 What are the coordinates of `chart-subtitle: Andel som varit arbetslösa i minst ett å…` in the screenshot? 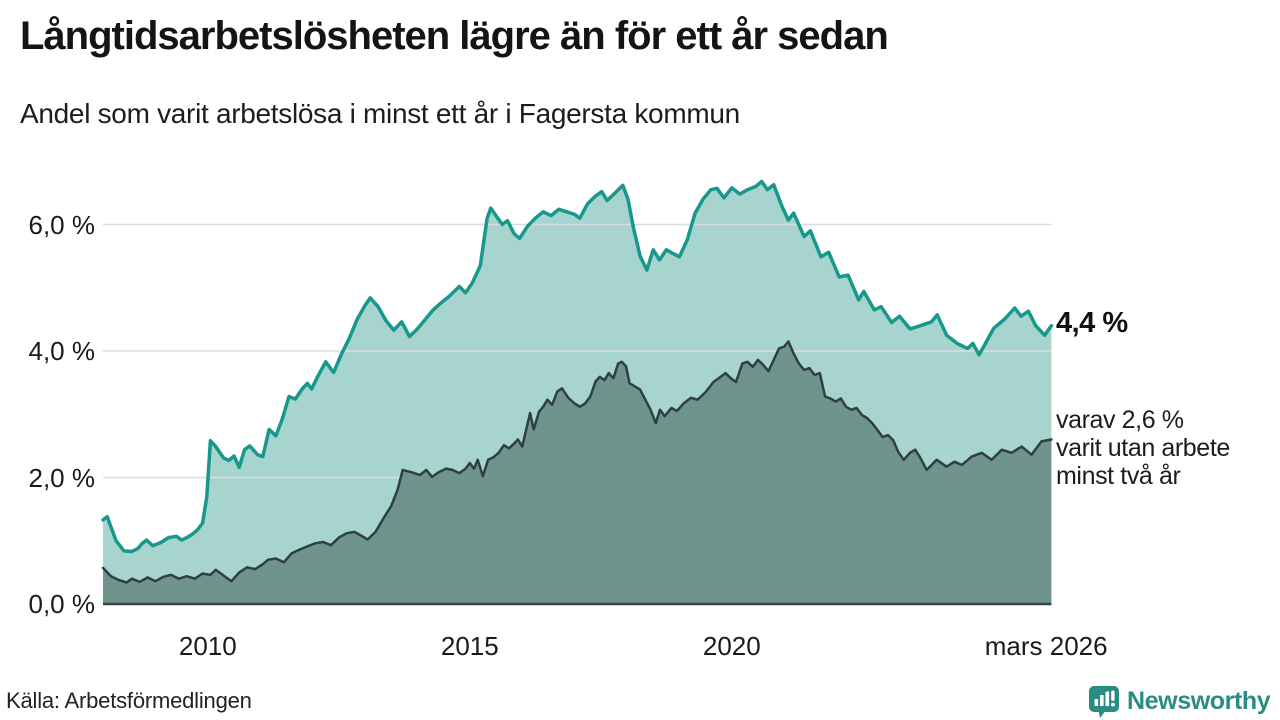 It's located at (380, 113).